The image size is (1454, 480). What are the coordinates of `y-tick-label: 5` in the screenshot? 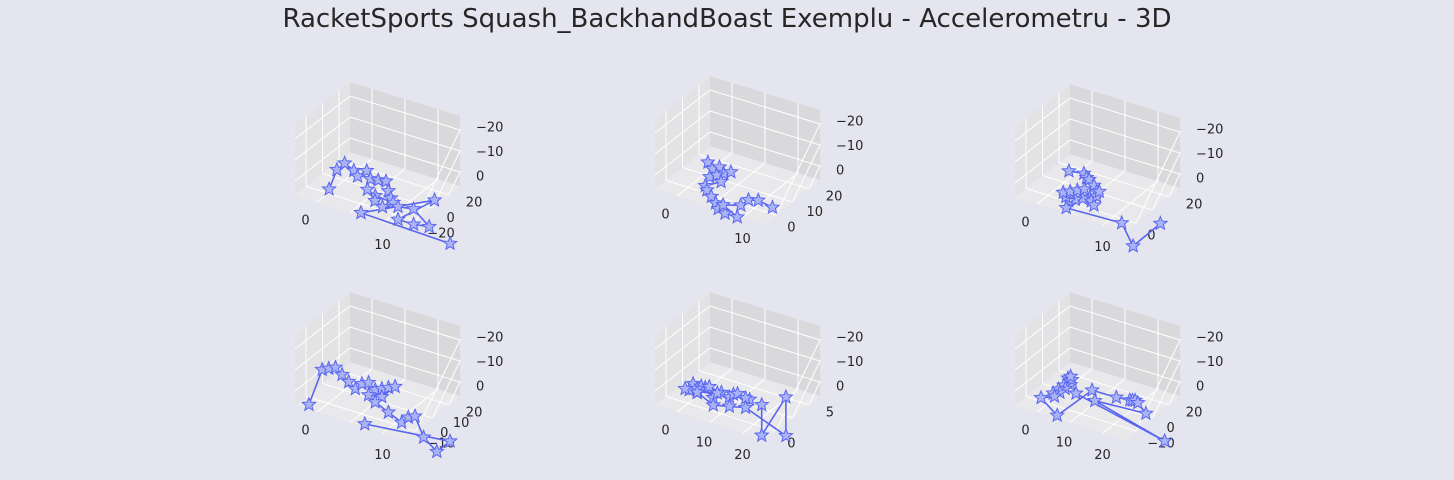 It's located at (830, 413).